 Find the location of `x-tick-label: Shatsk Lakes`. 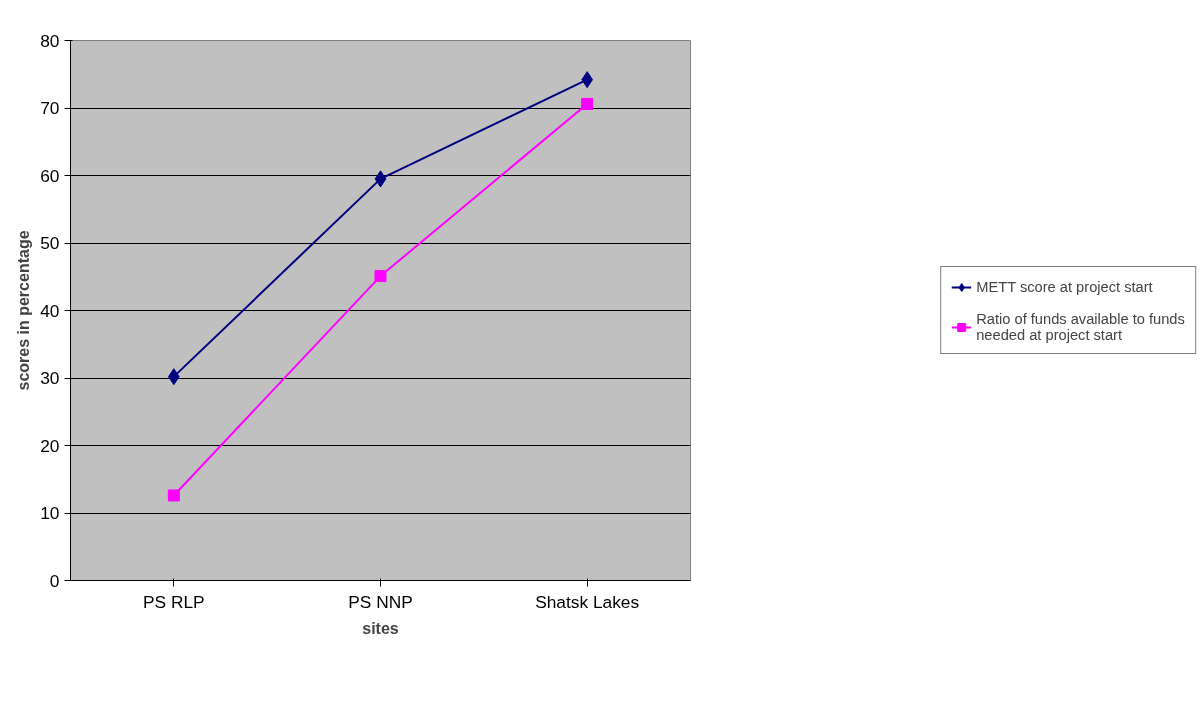

x-tick-label: Shatsk Lakes is located at coordinates (587, 601).